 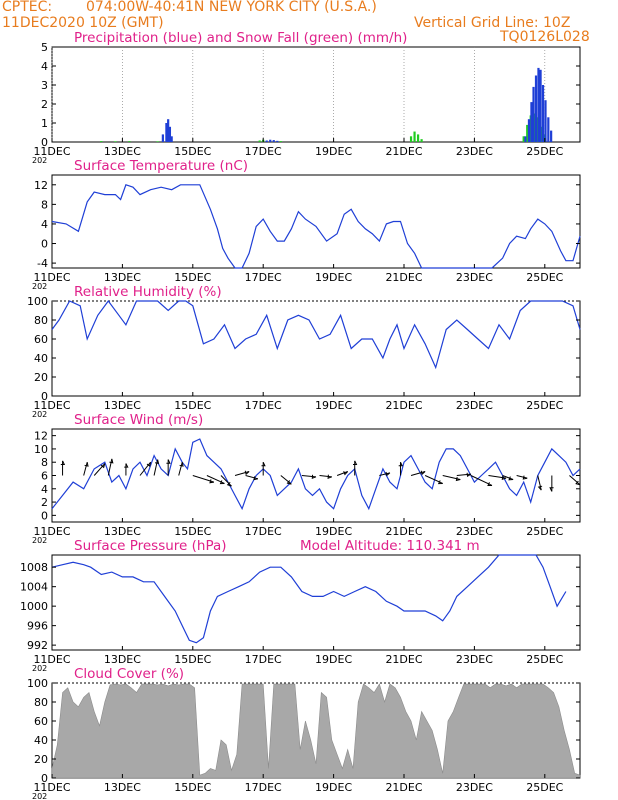 What do you see at coordinates (44, 476) in the screenshot?
I see `wind-ytick-label: 6` at bounding box center [44, 476].